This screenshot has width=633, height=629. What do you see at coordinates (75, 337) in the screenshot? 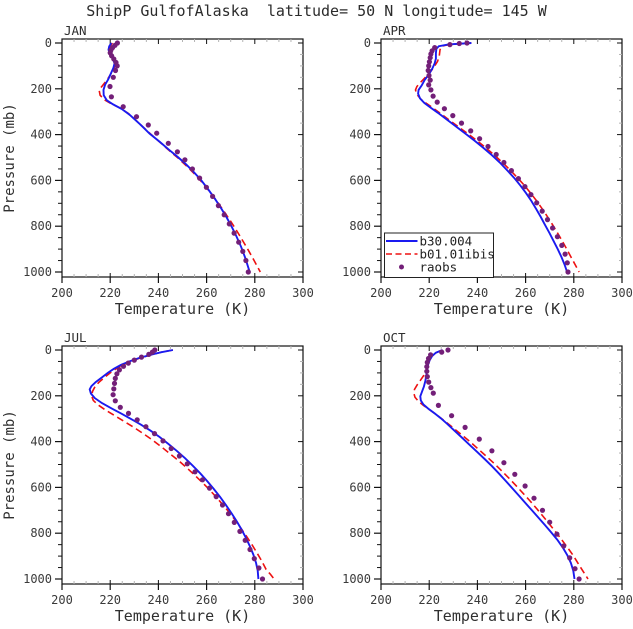
I see `panel-title: JUL` at bounding box center [75, 337].